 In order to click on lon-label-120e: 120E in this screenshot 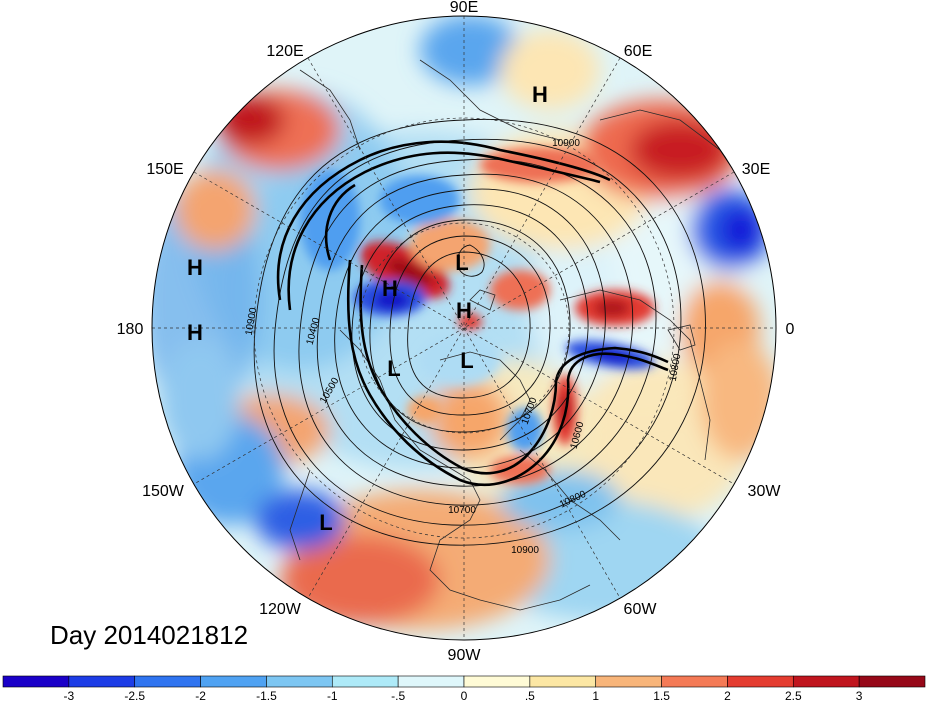, I will do `click(284, 51)`.